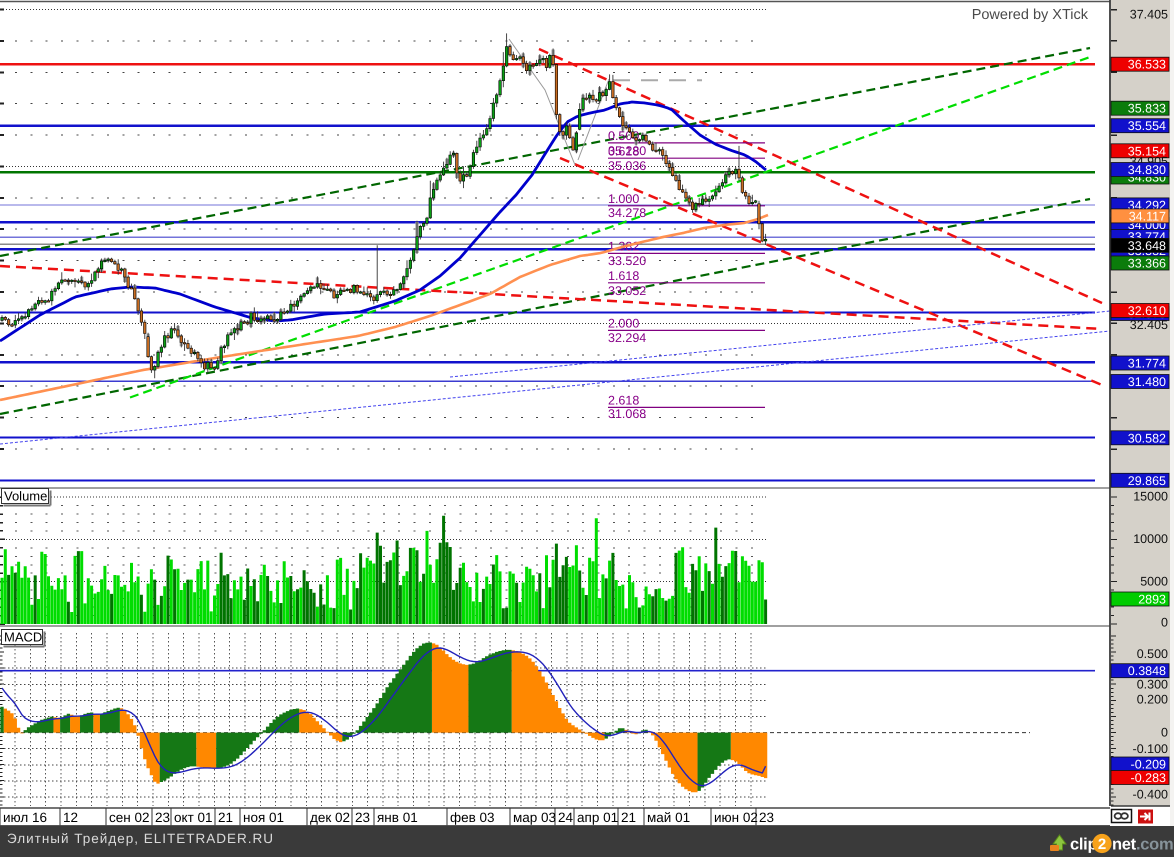 This screenshot has width=1174, height=862. I want to click on svg-text: MACD, so click(23, 637).